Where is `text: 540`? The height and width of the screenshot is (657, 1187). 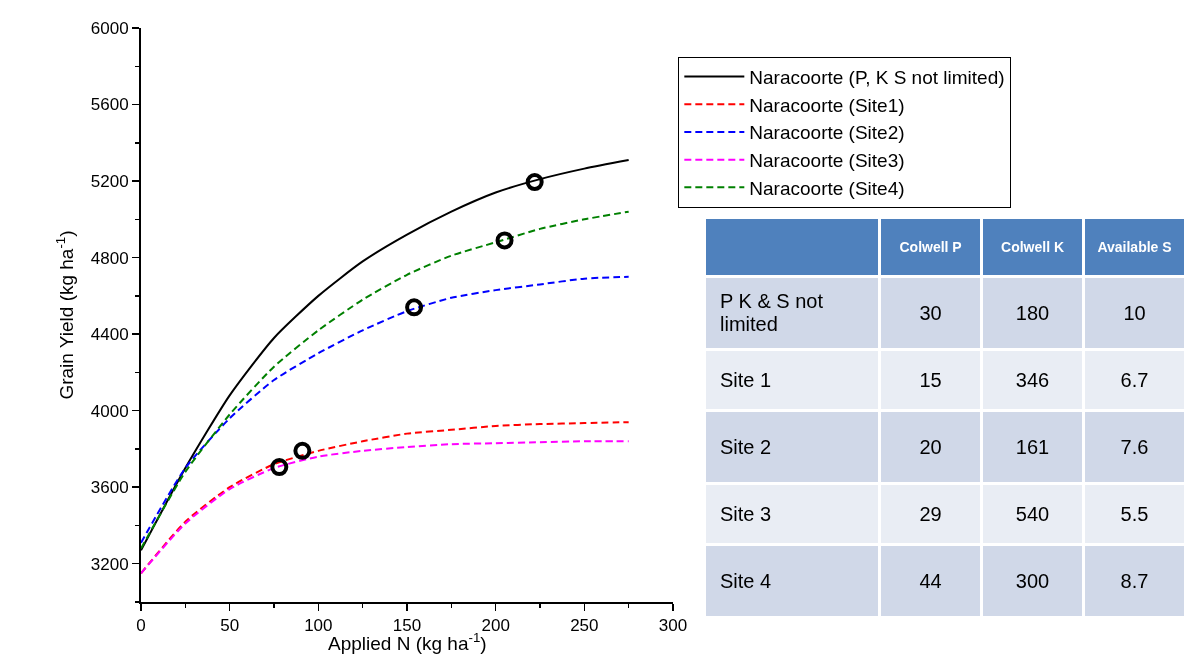
text: 540 is located at coordinates (1032, 513).